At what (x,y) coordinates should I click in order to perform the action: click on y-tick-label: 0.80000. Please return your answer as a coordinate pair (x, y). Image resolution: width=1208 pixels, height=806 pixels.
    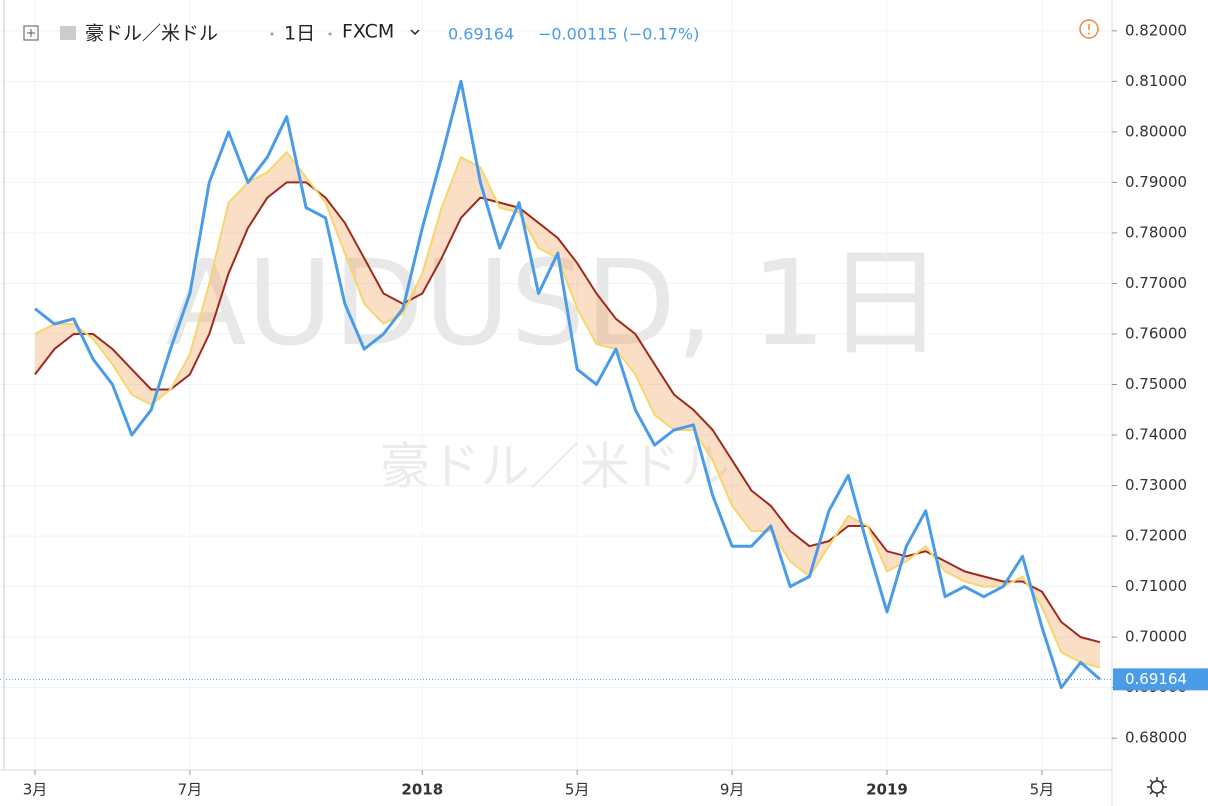
    Looking at the image, I should click on (1156, 131).